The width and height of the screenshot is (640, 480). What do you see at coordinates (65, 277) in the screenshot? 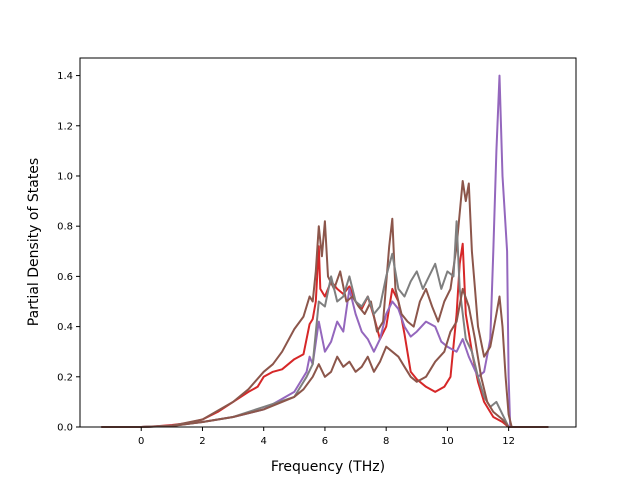
I see `y-tick-label: 0.6` at bounding box center [65, 277].